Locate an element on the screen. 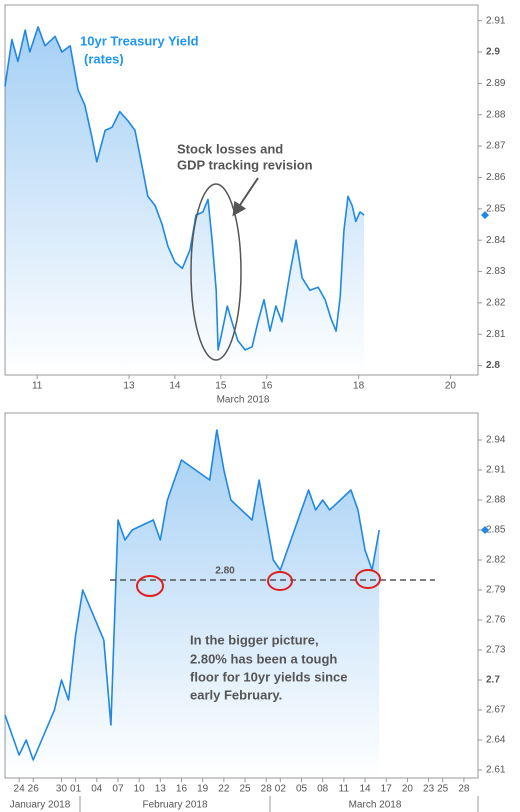 Image resolution: width=520 pixels, height=812 pixels. x-tick-label: 01 is located at coordinates (76, 789).